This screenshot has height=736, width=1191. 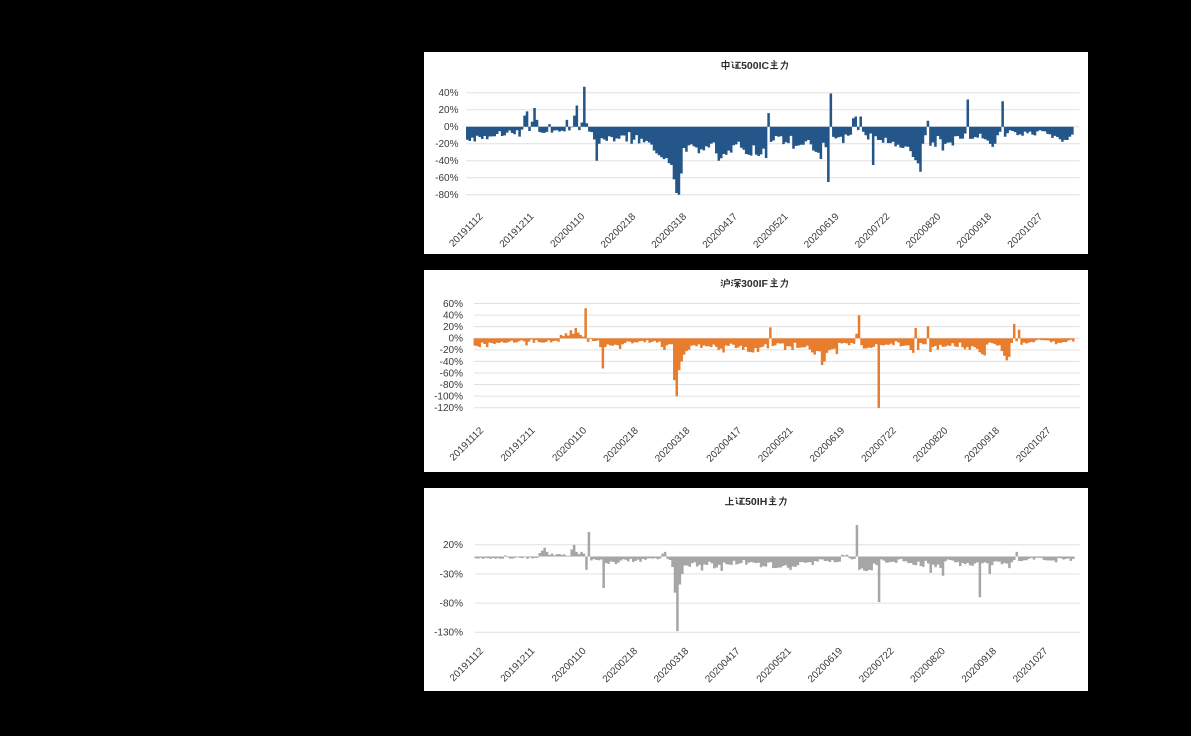 What do you see at coordinates (448, 397) in the screenshot?
I see `svg-text: -100%` at bounding box center [448, 397].